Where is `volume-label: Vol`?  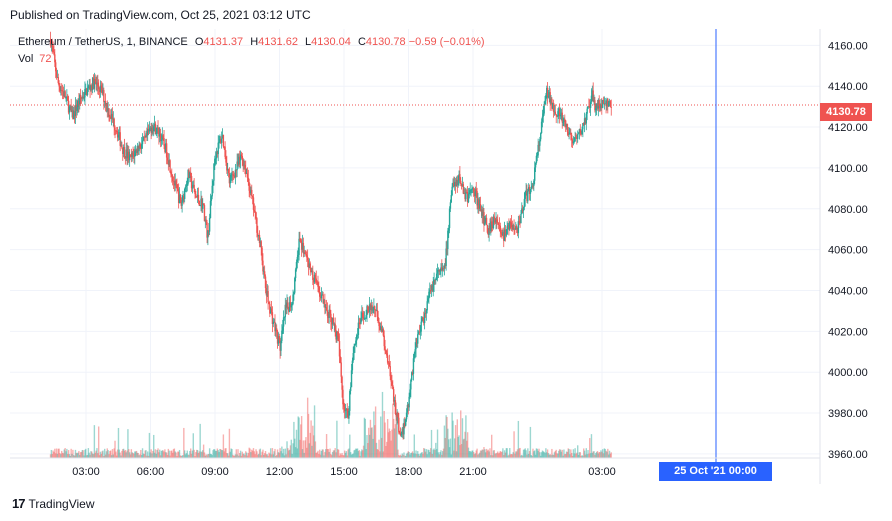 volume-label: Vol is located at coordinates (26, 59).